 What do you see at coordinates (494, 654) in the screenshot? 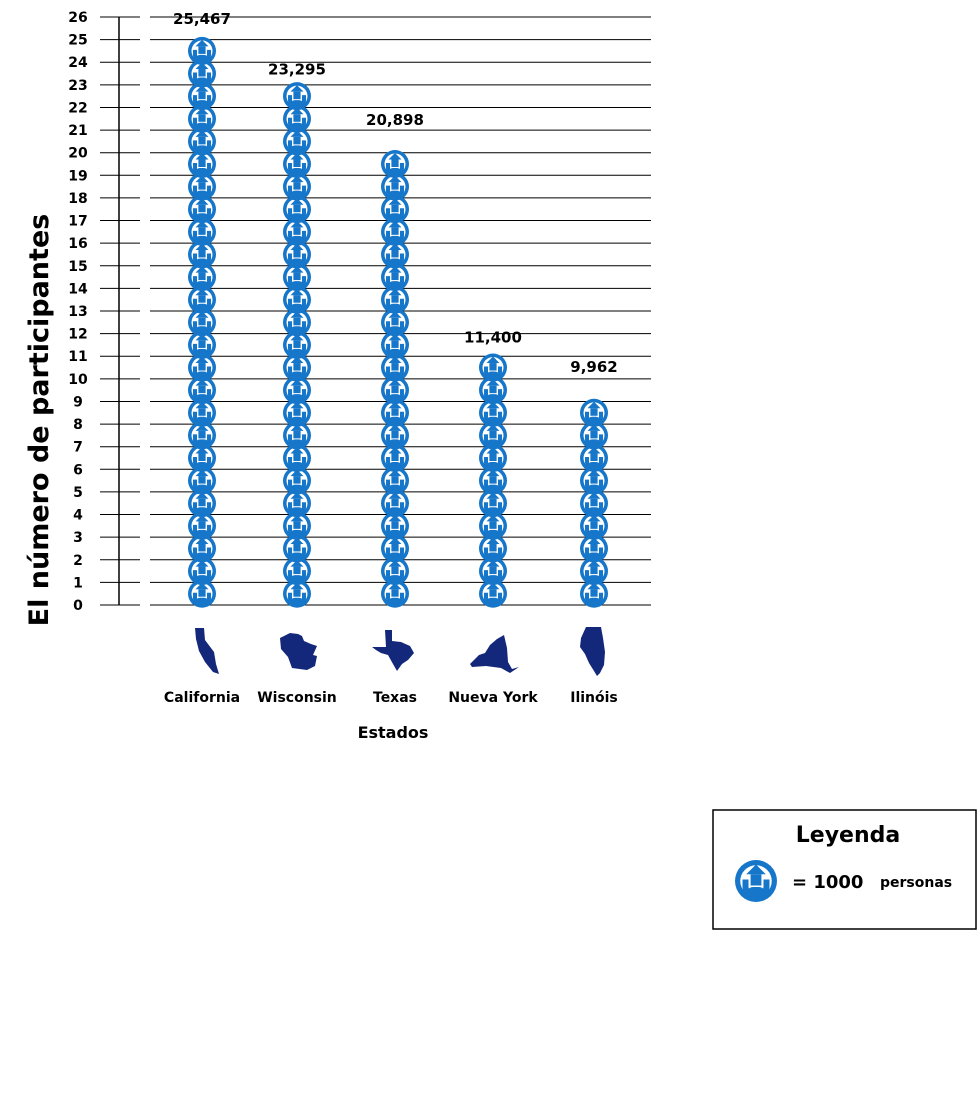
I see `new-york-map-icon` at bounding box center [494, 654].